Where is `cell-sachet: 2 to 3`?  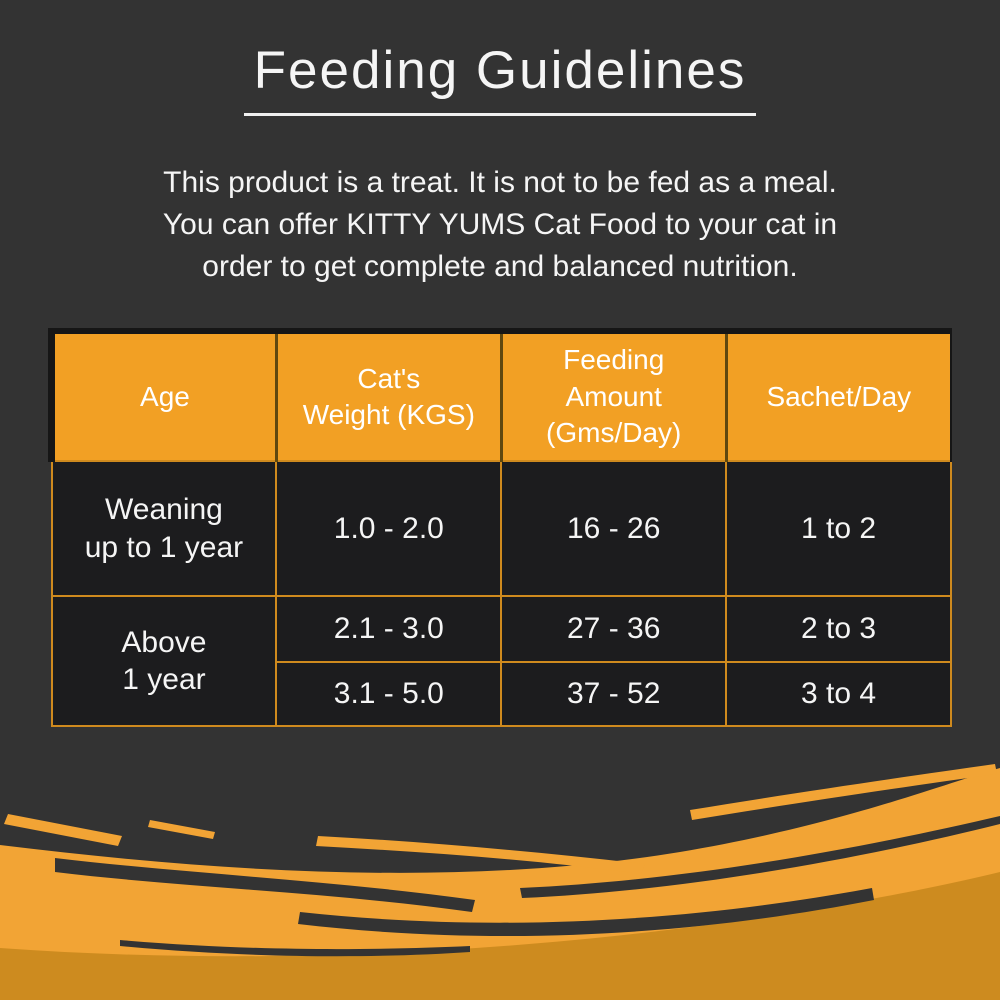 cell-sachet: 2 to 3 is located at coordinates (838, 629).